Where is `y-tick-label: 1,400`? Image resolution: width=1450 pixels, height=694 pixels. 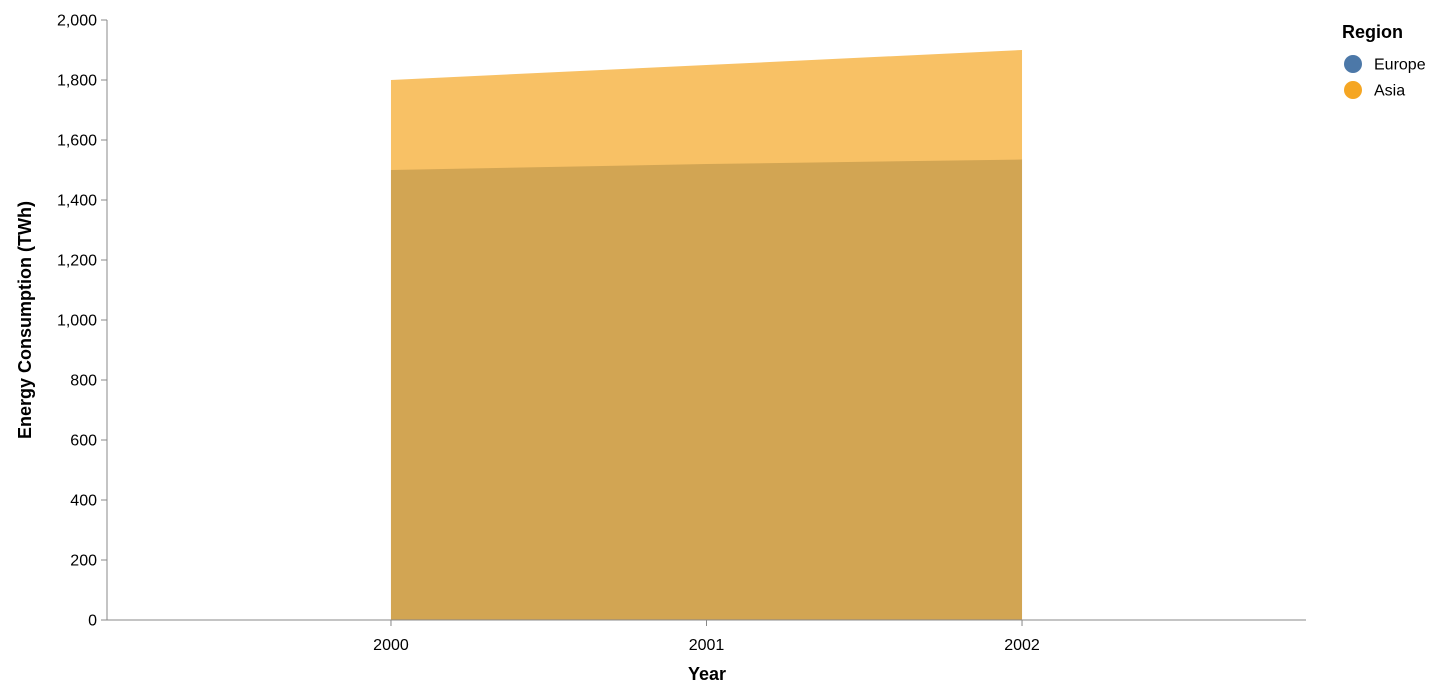
y-tick-label: 1,400 is located at coordinates (77, 201).